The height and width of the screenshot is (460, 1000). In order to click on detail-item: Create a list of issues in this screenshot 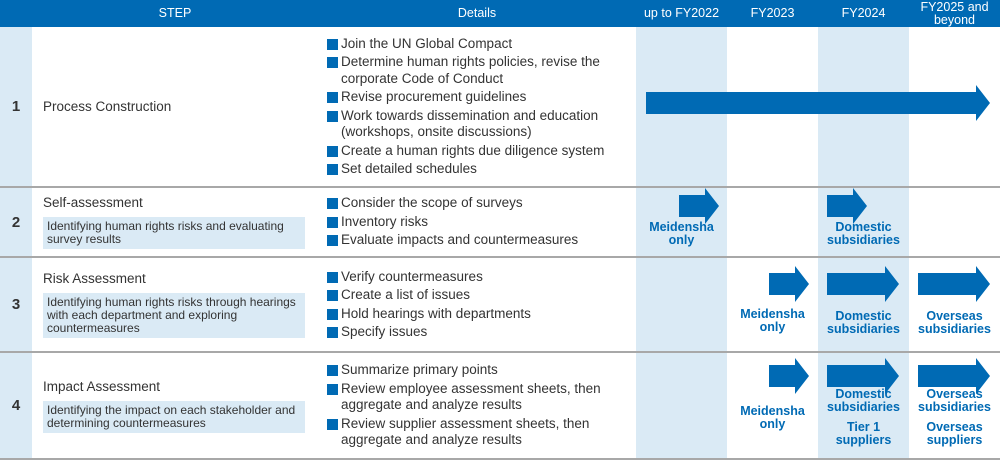, I will do `click(477, 295)`.